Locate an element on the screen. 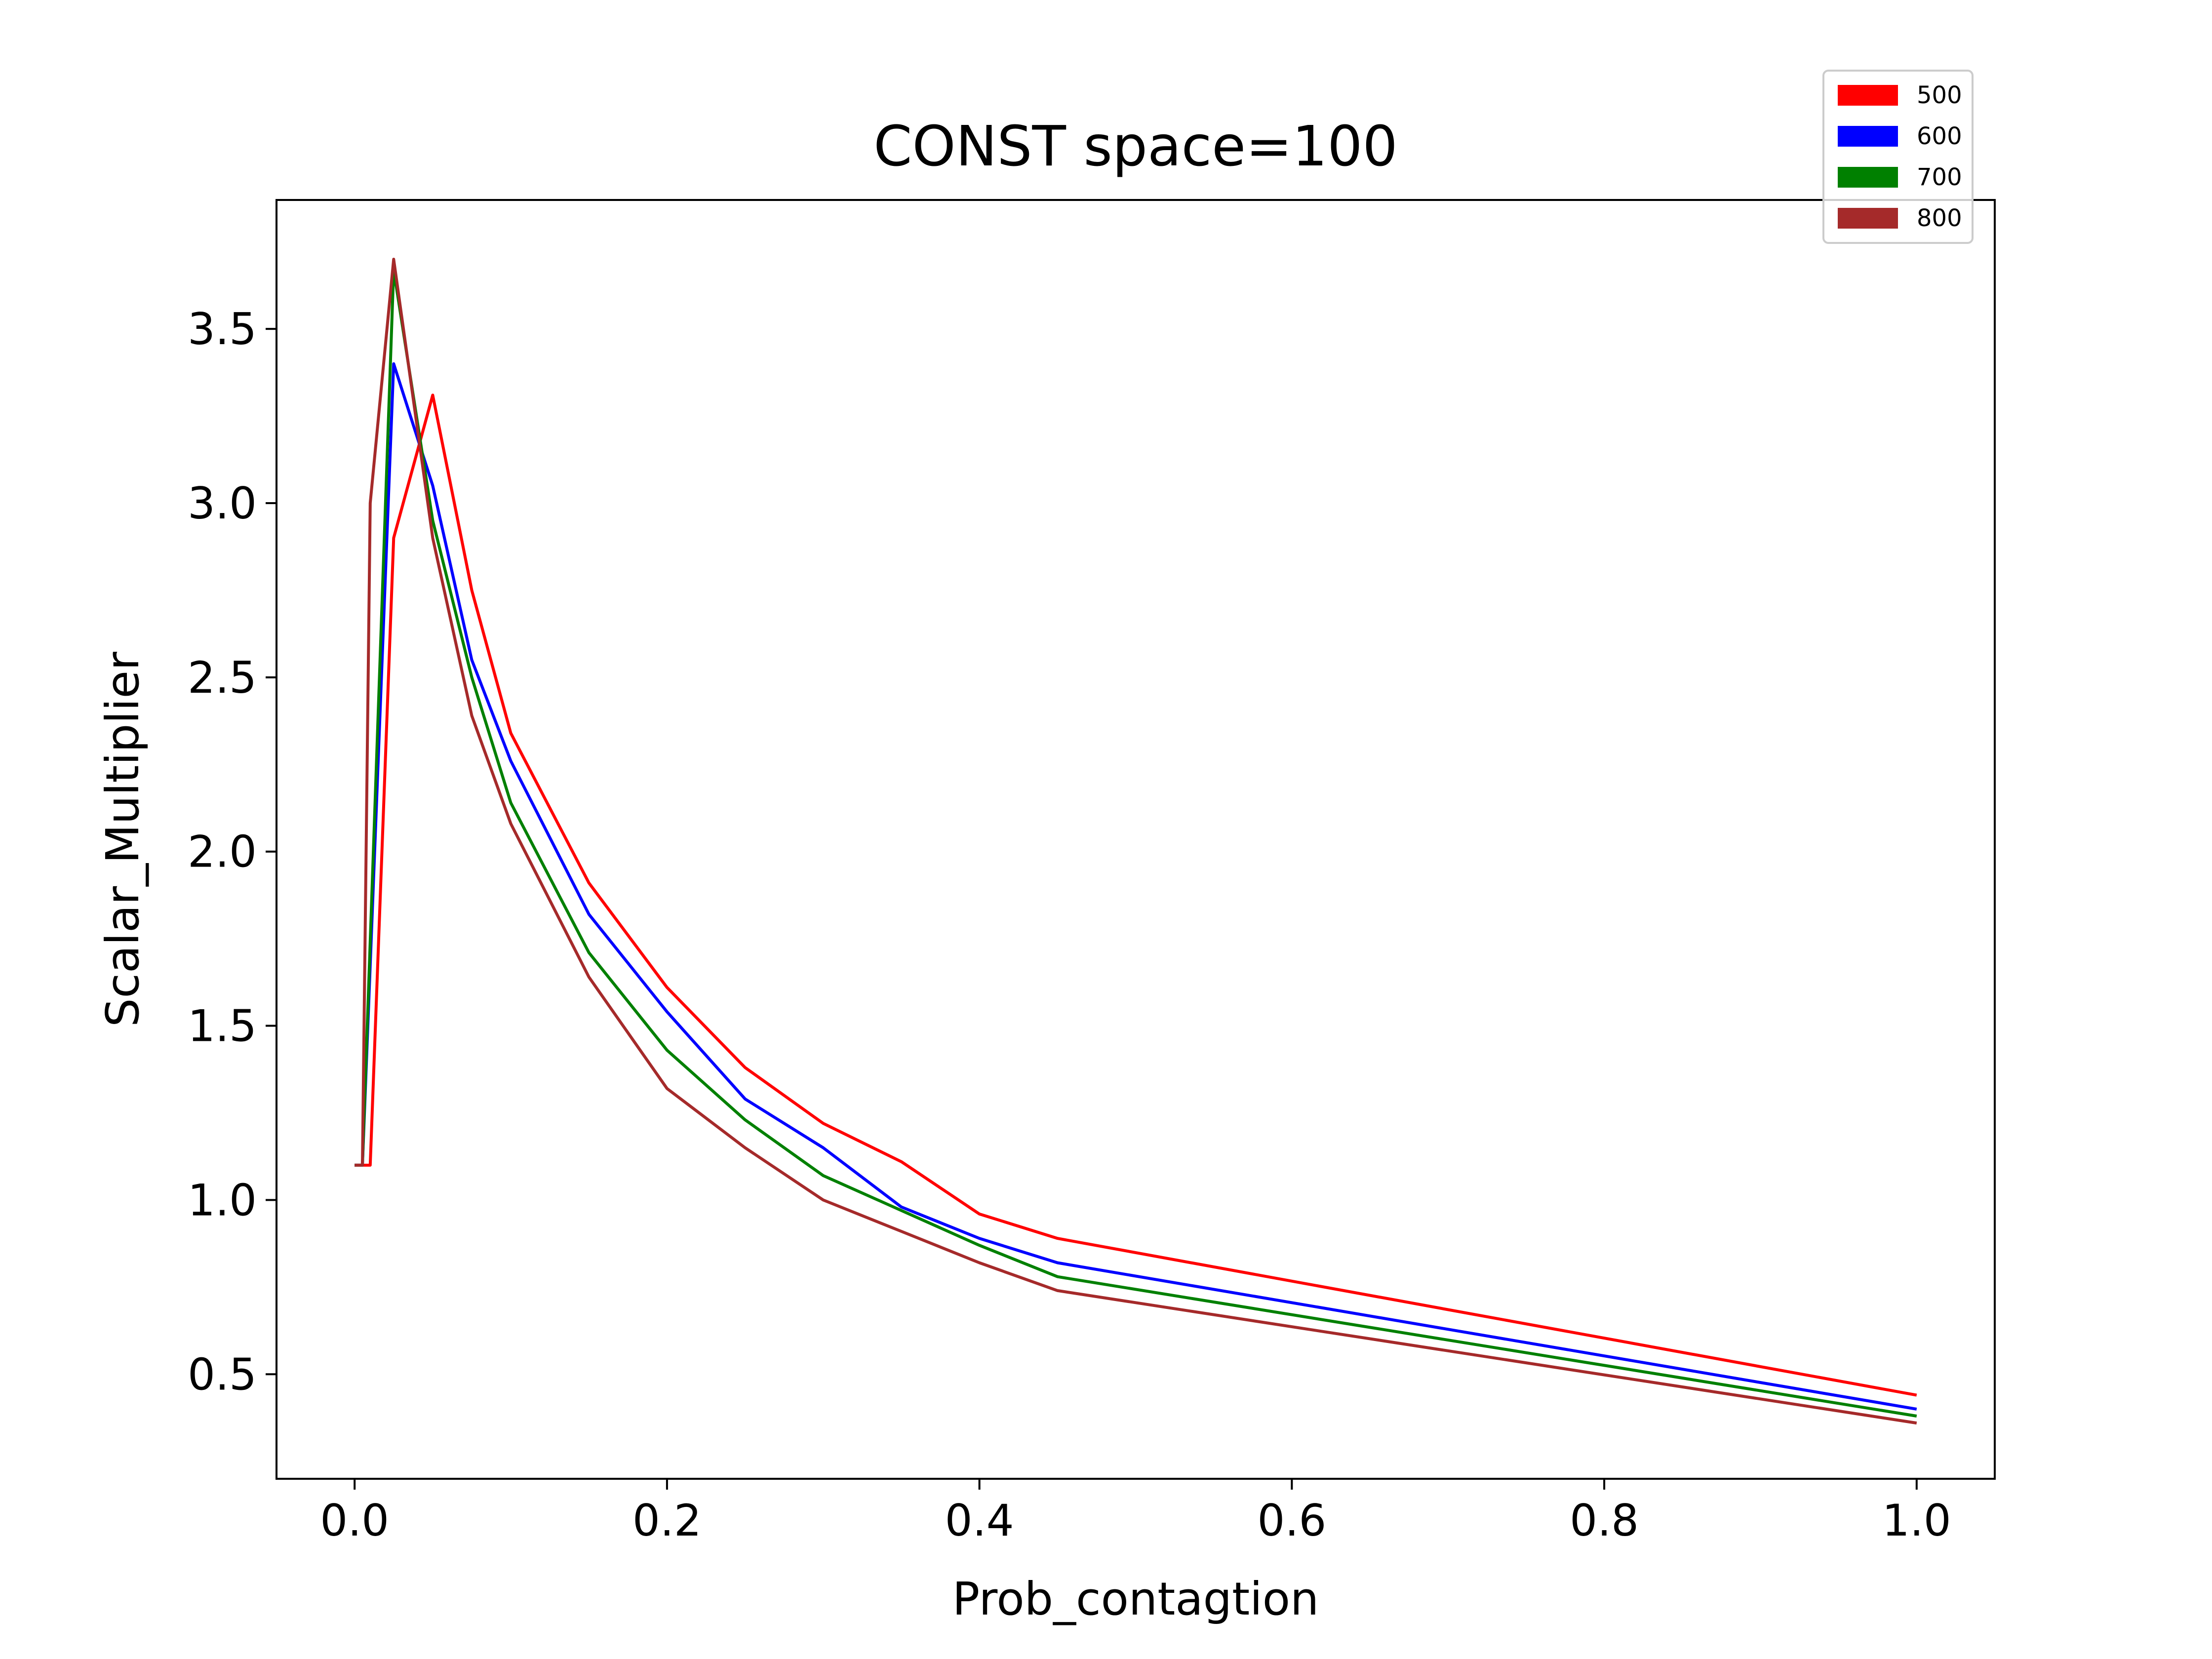 This screenshot has height=1659, width=2212. legend: 500 600 700 800 is located at coordinates (1898, 157).